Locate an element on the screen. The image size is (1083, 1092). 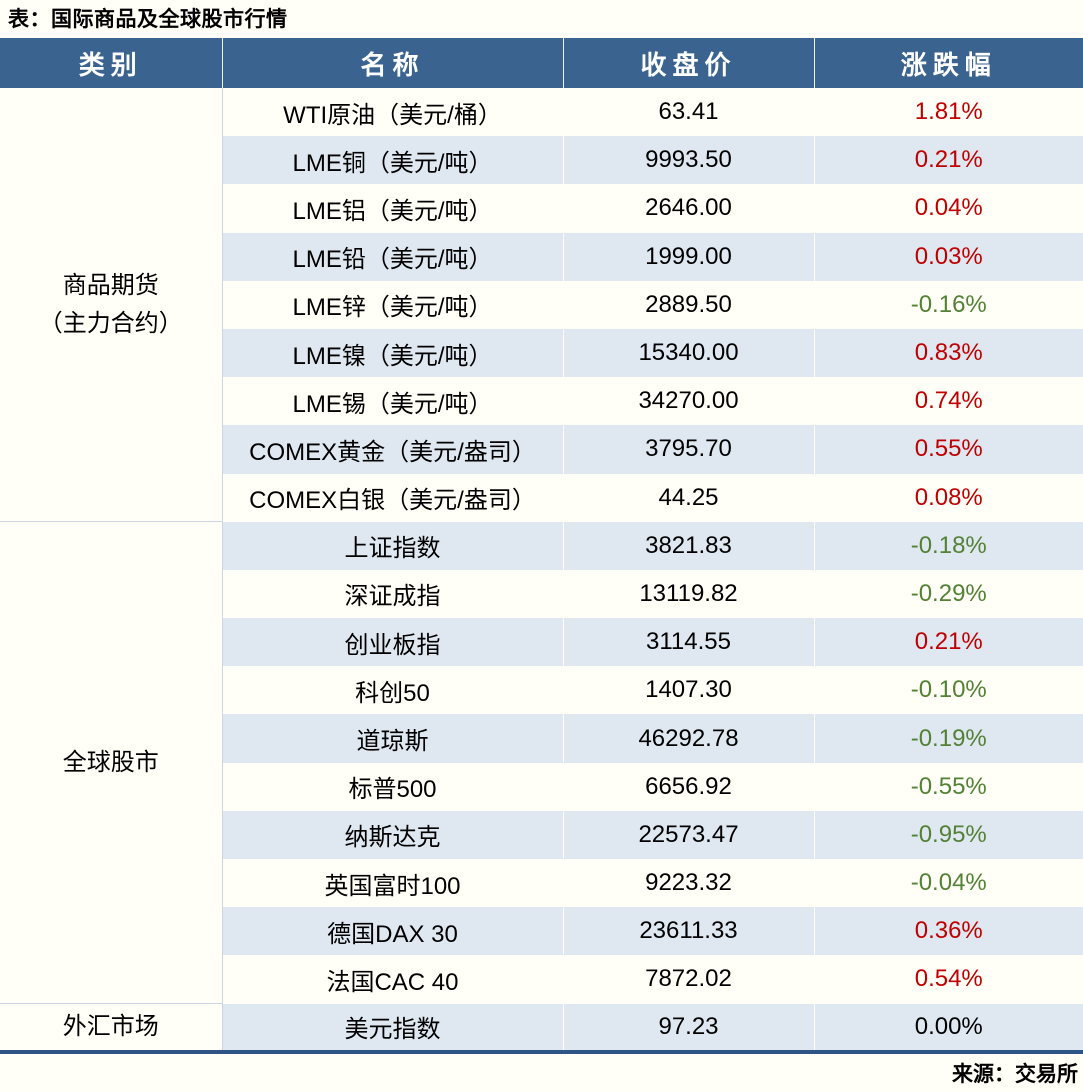
table-row: LME铜（美元/吨） 9993.50 0.21% is located at coordinates (541, 160).